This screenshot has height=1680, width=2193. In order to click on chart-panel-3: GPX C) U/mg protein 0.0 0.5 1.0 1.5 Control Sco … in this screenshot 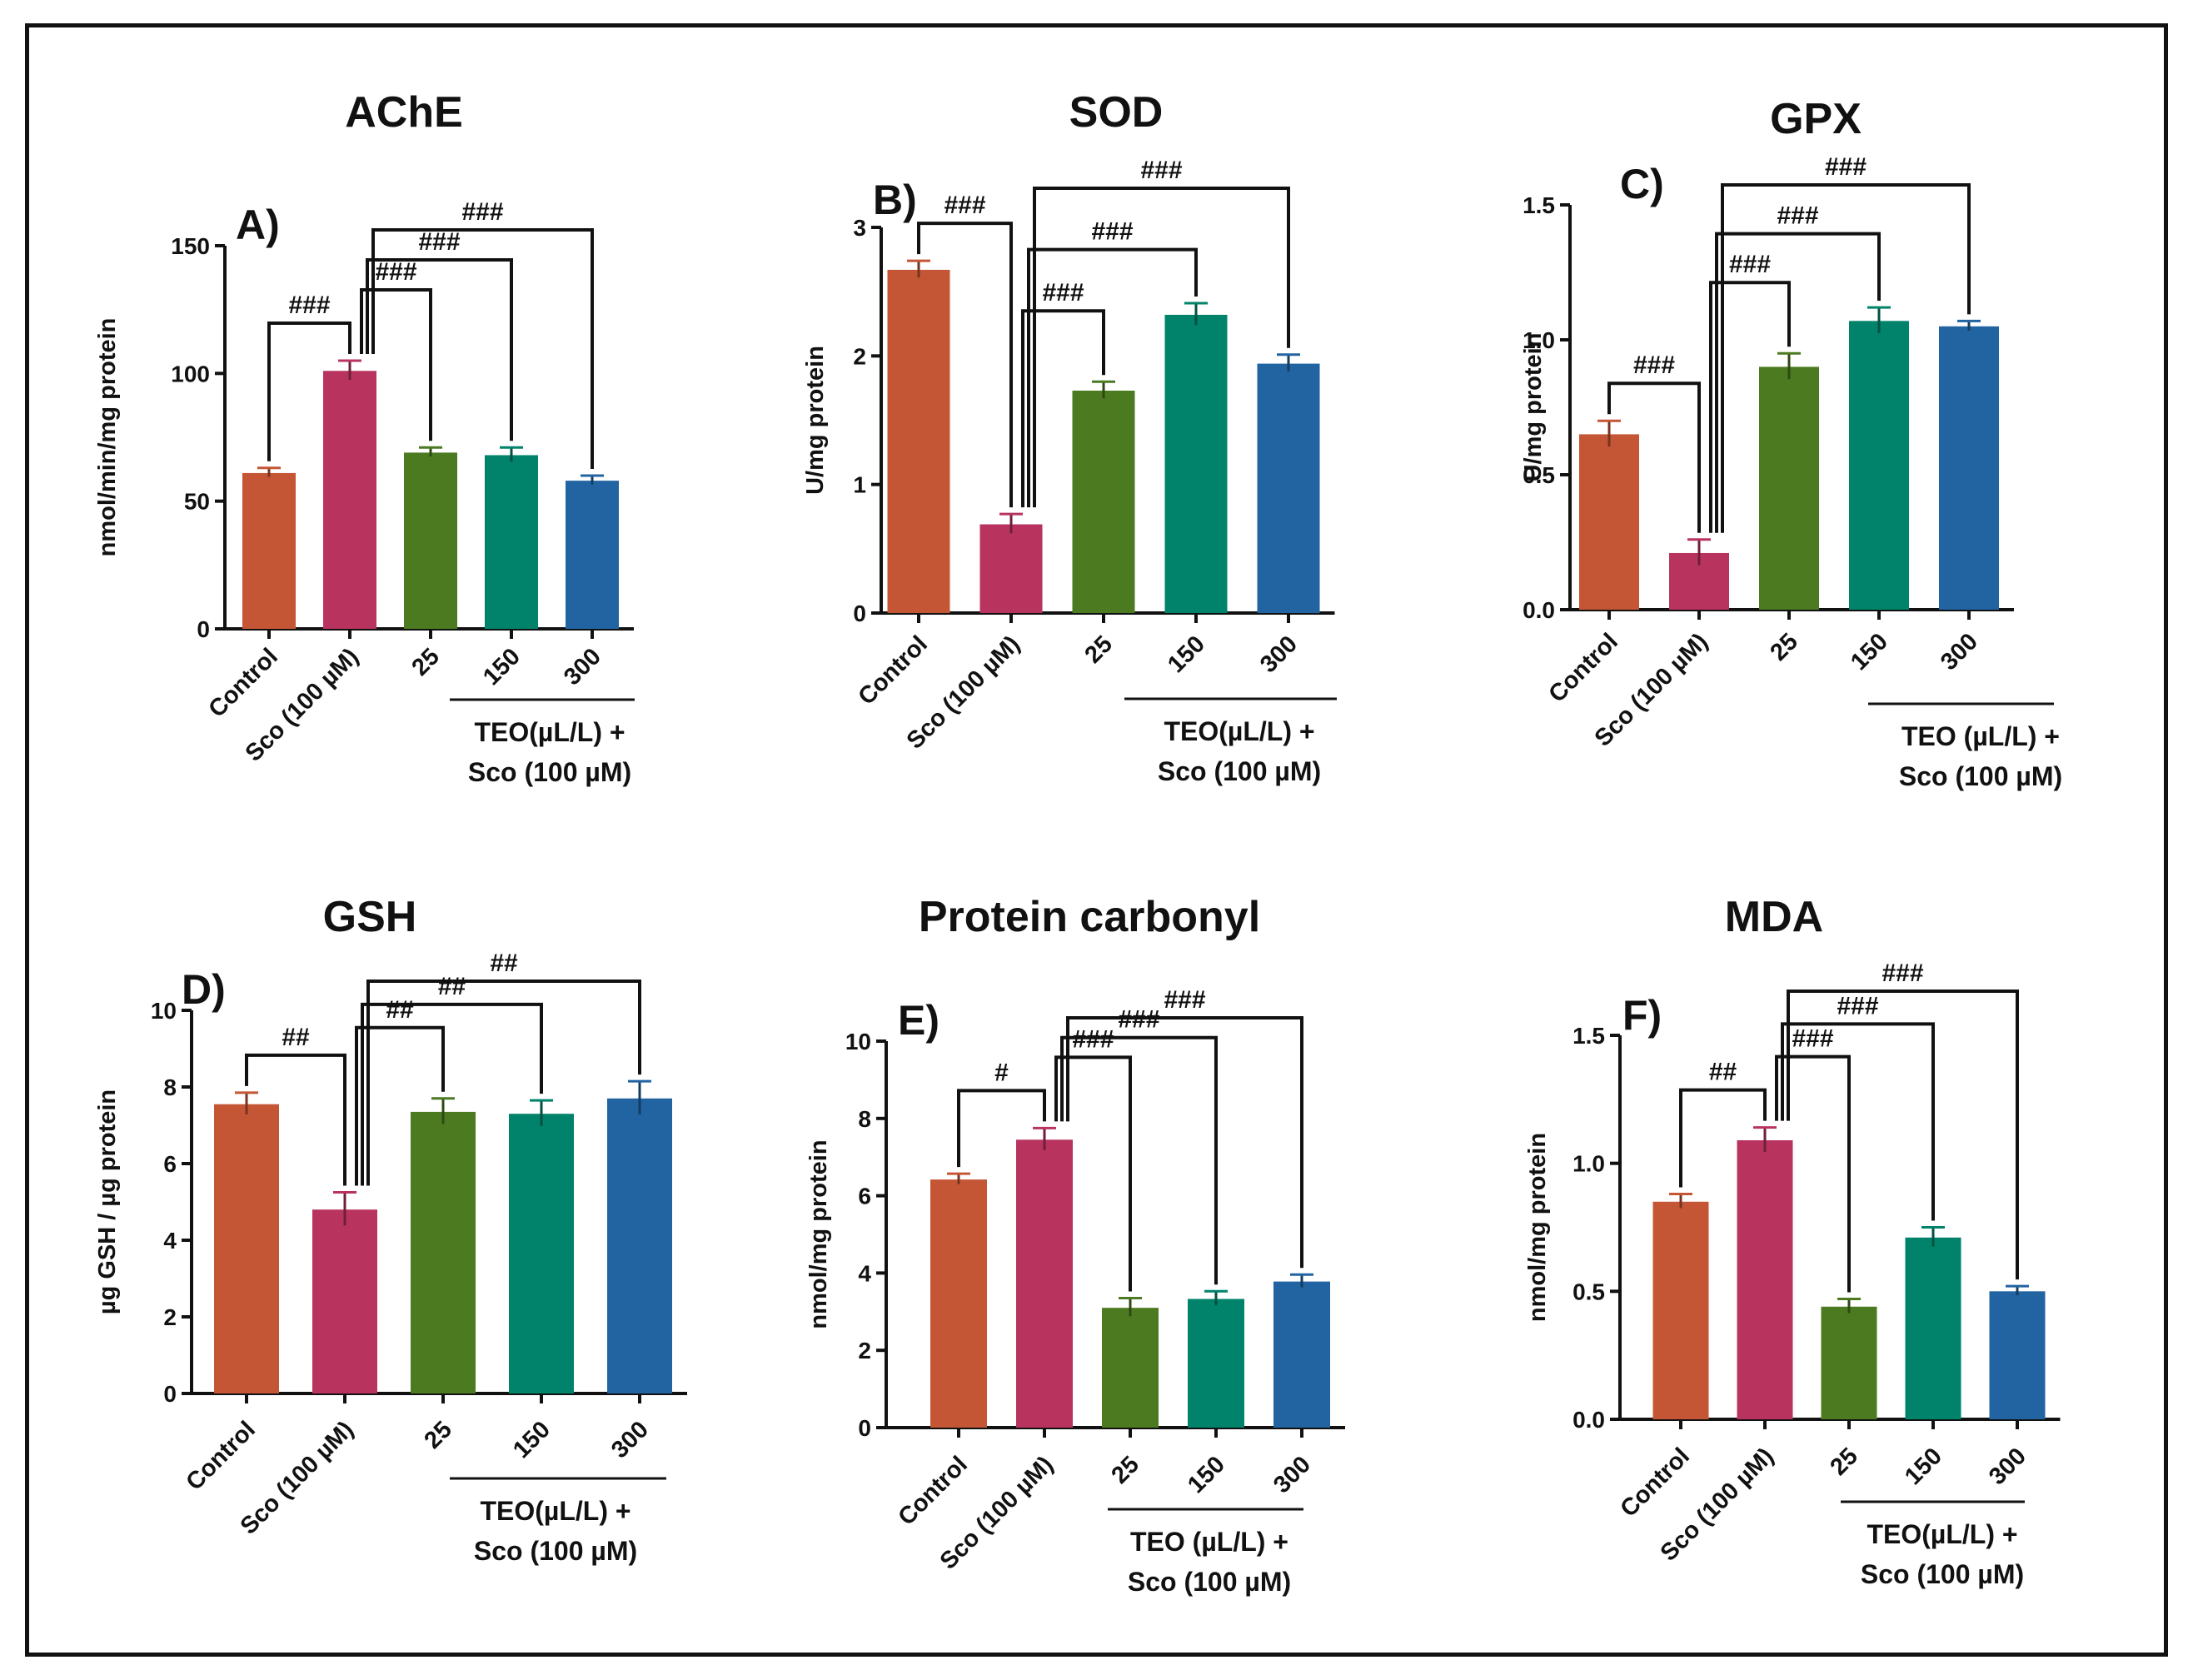, I will do `click(1791, 443)`.